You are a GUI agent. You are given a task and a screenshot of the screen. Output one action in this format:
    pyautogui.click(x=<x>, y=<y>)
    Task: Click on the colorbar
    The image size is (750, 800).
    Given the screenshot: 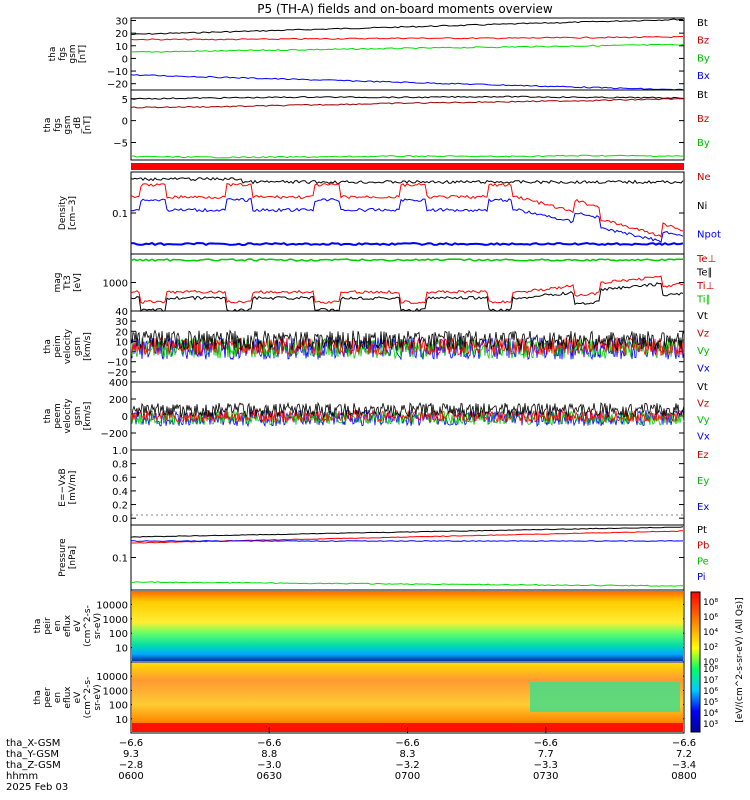 What is the action you would take?
    pyautogui.click(x=695, y=662)
    